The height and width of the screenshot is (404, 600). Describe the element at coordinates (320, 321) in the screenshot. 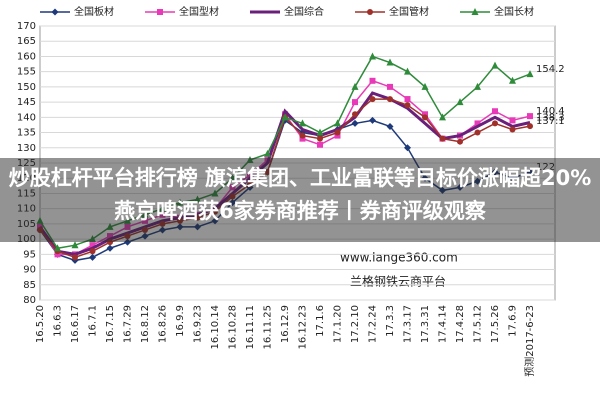

I see `x-tick-label: 17.1.6` at that location.